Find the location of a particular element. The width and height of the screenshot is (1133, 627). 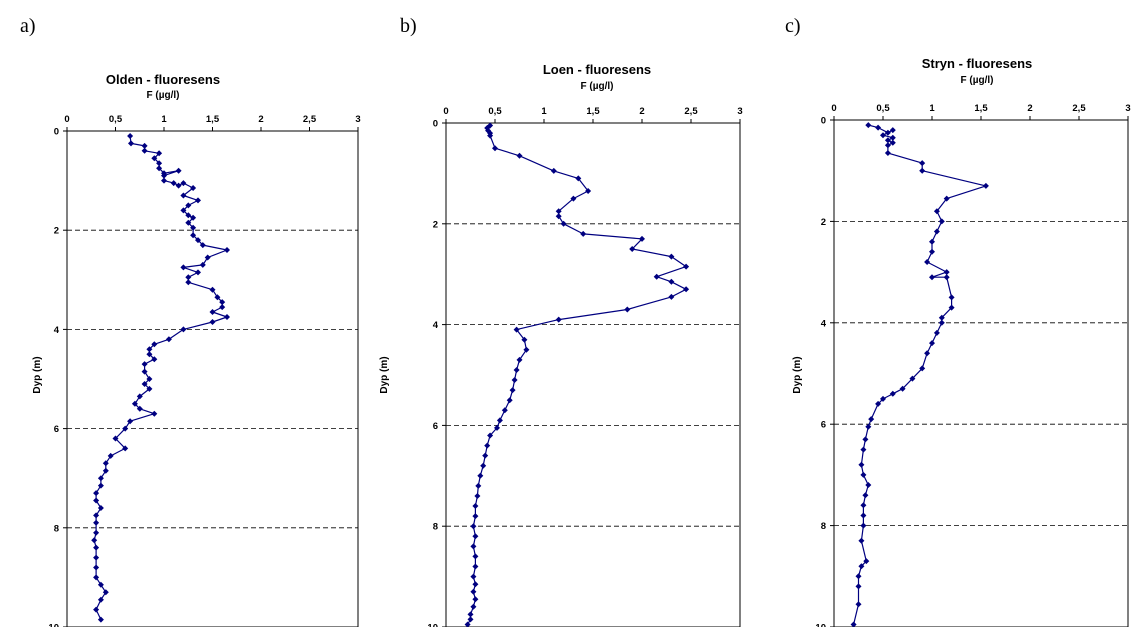

chart-title-loen: Loen - fluoresens is located at coordinates (597, 69).